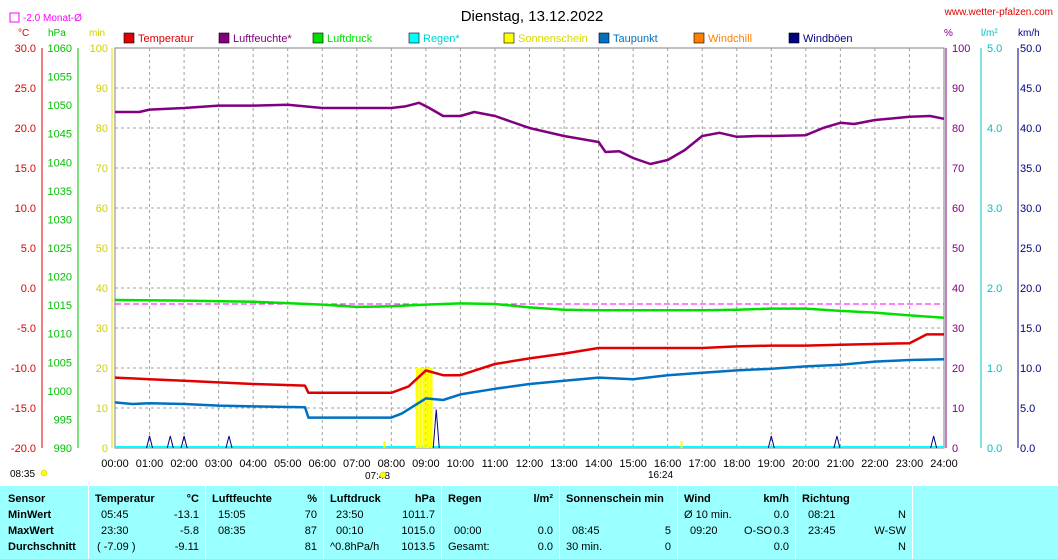 The height and width of the screenshot is (559, 1058). I want to click on rain-tick-label: 1.0, so click(994, 369).